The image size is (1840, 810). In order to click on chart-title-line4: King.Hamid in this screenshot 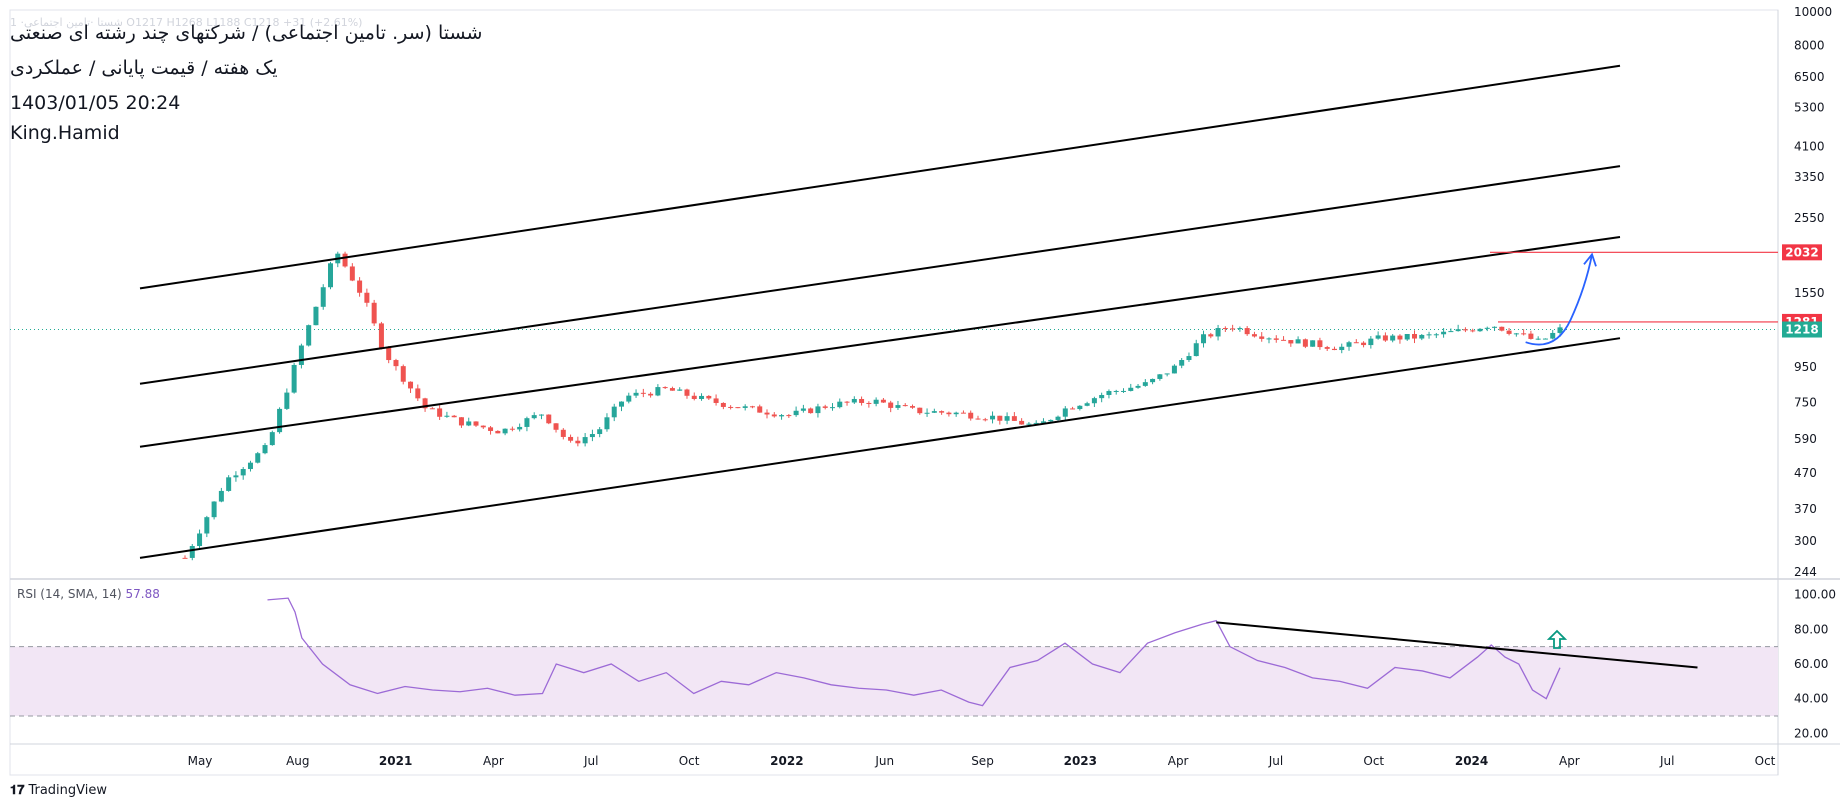, I will do `click(65, 133)`.